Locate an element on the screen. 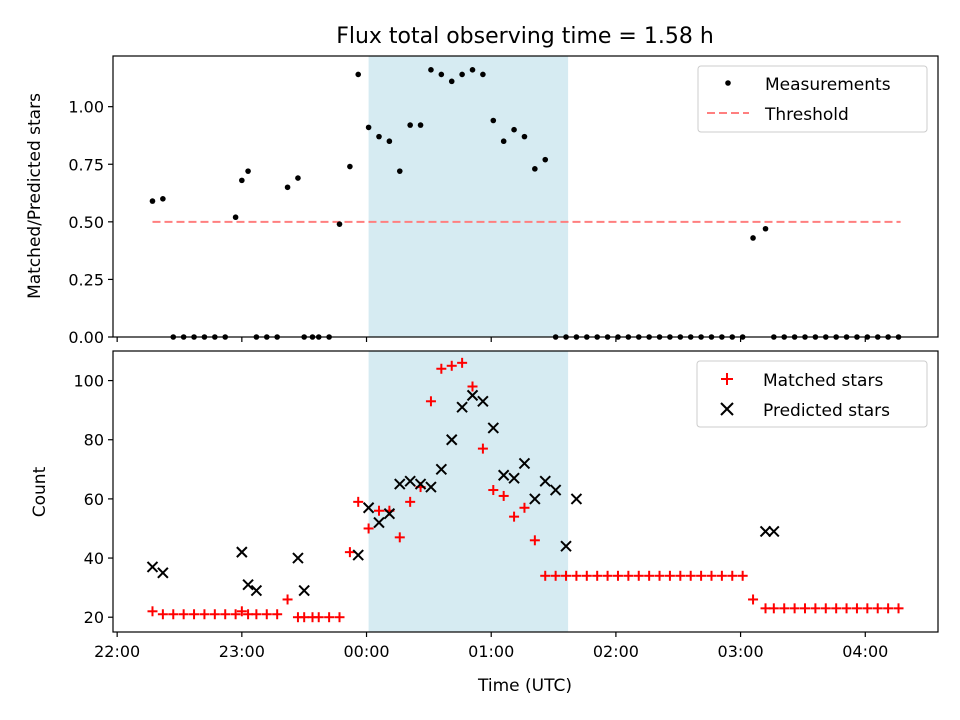  bottom-x-axis: 22:00 23:00 00:00 01:00 02:00 03:00 04:00 is located at coordinates (491, 646).